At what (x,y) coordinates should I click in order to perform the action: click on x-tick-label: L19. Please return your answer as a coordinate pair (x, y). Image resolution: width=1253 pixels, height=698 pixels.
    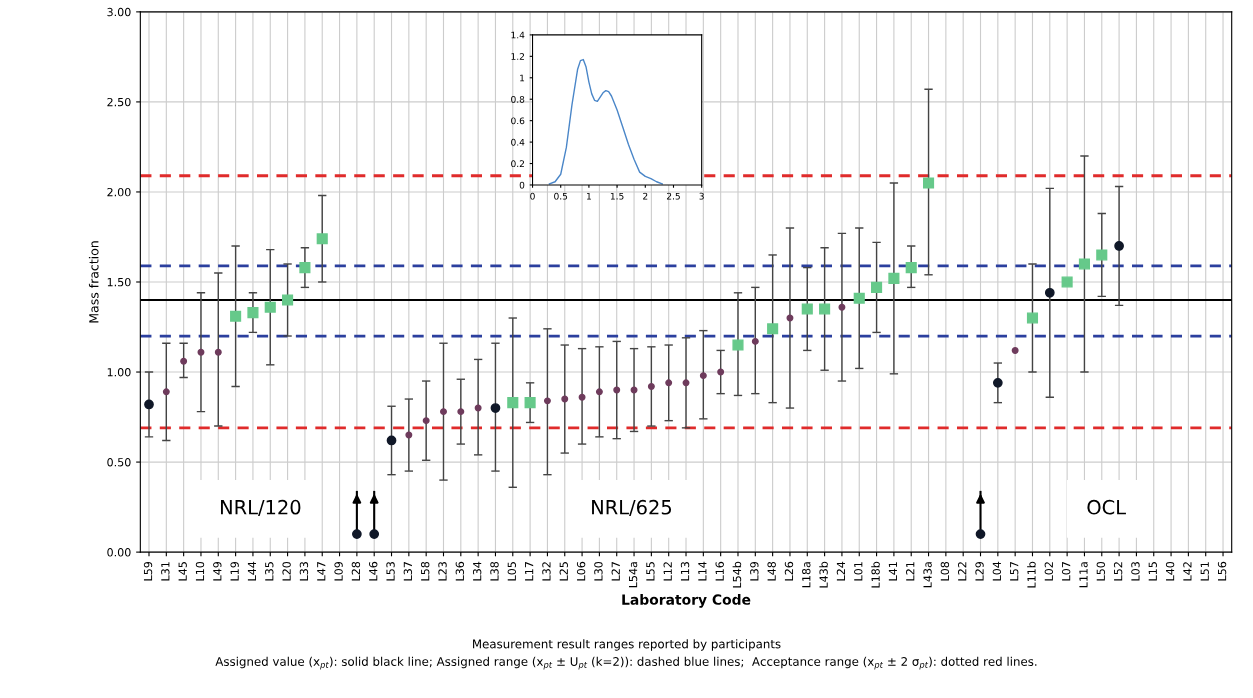
    Looking at the image, I should click on (234, 571).